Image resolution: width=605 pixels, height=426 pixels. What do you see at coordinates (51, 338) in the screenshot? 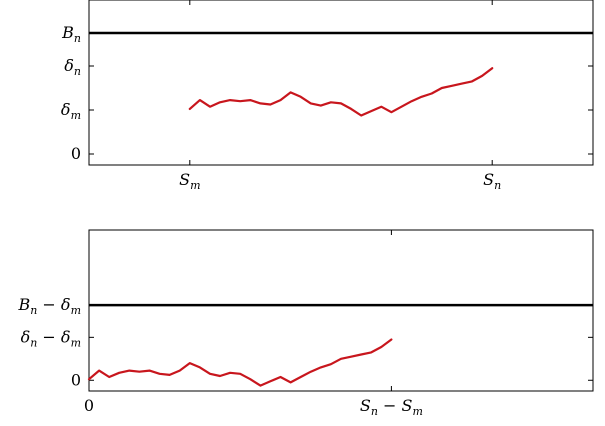
I see `y-tick-label: δn − δm` at bounding box center [51, 338].